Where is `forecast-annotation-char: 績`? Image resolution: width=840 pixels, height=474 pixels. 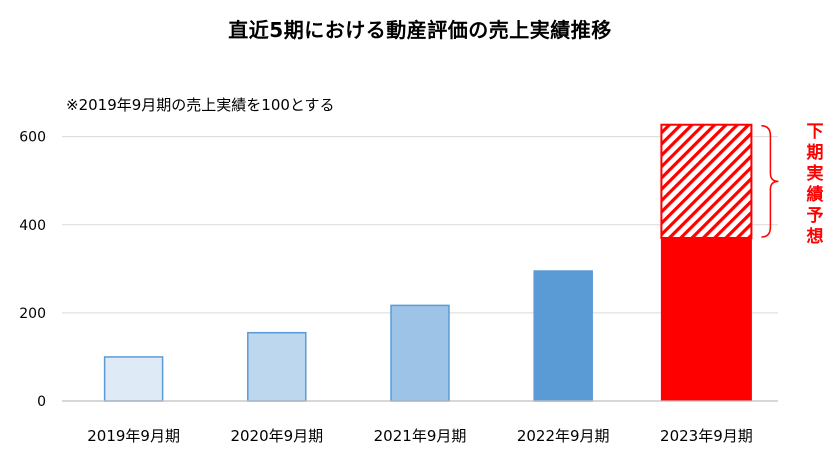
forecast-annotation-char: 績 is located at coordinates (815, 195).